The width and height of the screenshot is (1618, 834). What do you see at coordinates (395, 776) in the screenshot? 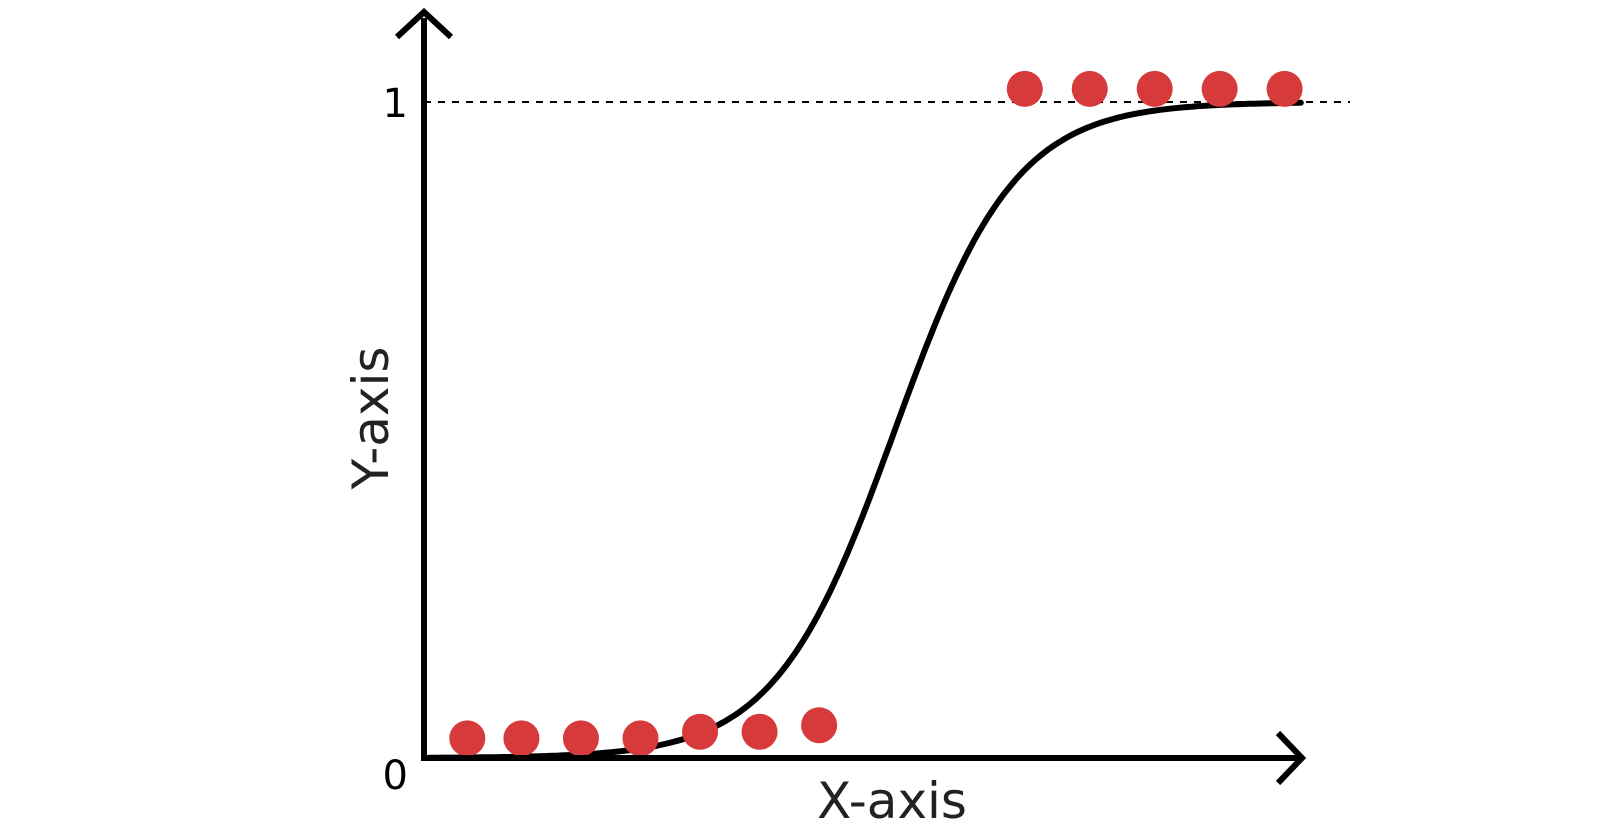
I see `y-tick-label-0: 0` at bounding box center [395, 776].